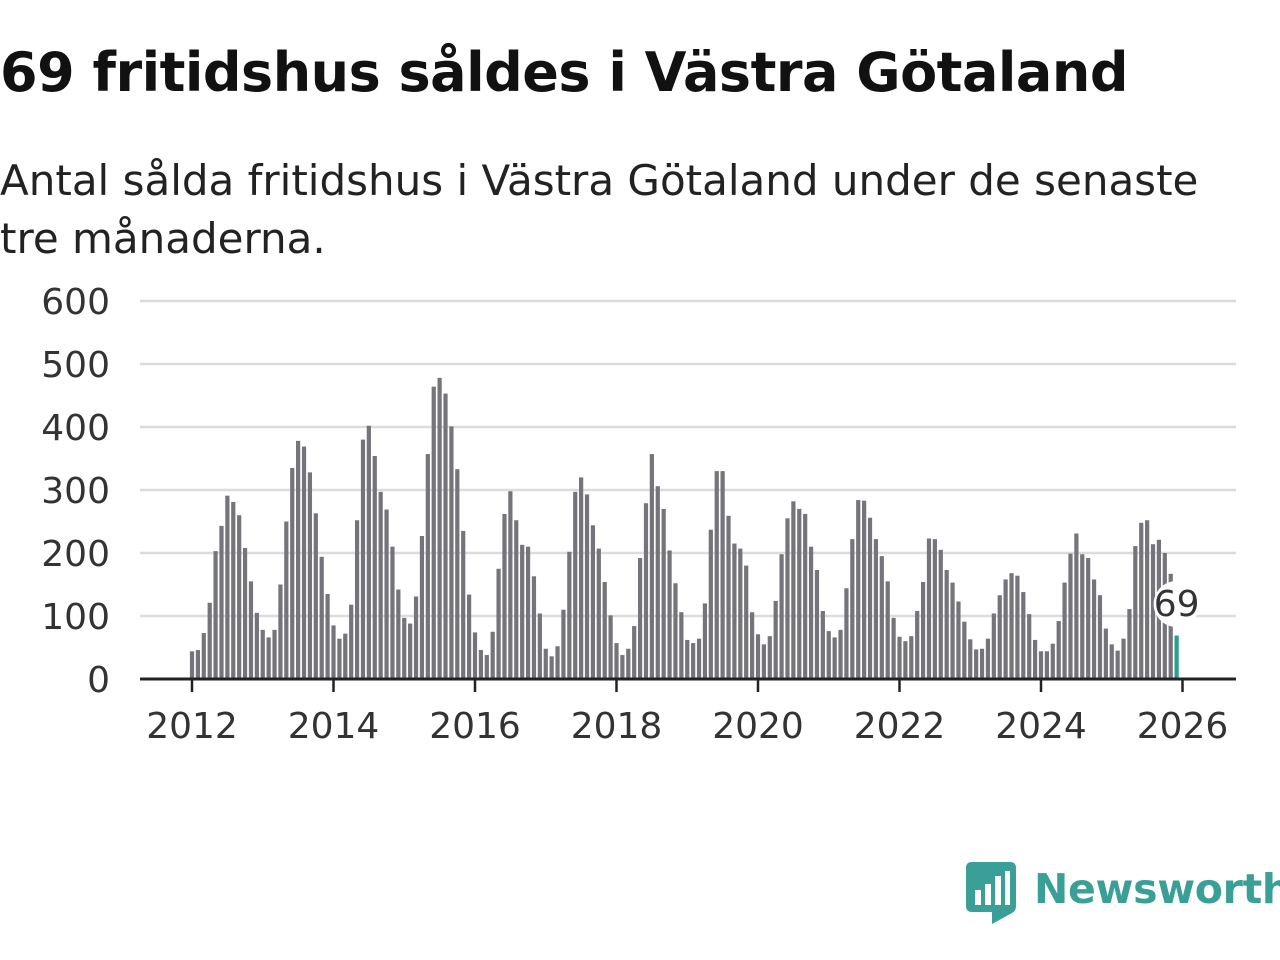 This screenshot has width=1280, height=960. I want to click on x-tick-label: 2012, so click(192, 726).